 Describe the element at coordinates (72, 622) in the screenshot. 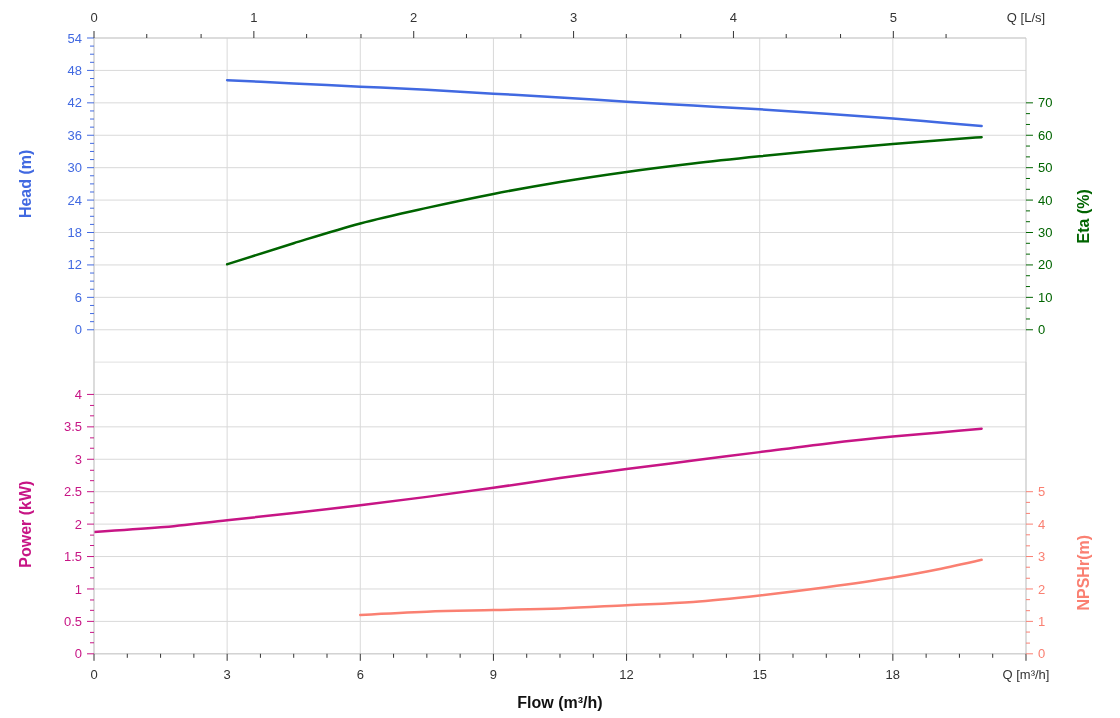

I see `y-tick-label: 0.5` at that location.